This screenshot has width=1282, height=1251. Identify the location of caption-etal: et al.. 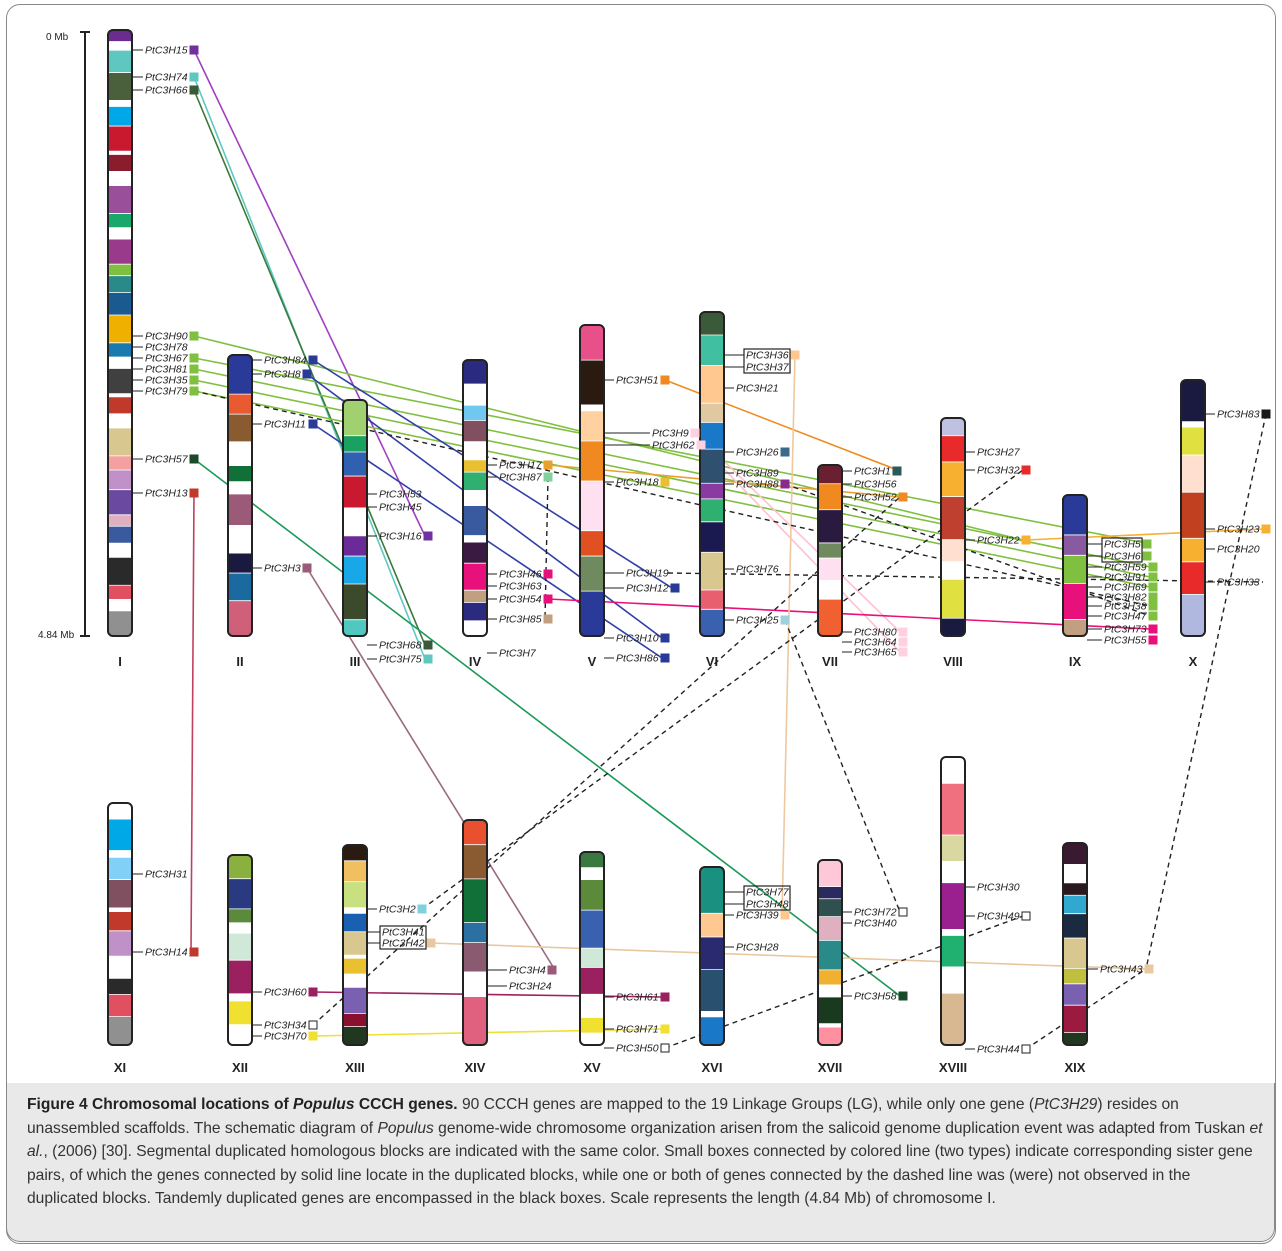
(645, 1140).